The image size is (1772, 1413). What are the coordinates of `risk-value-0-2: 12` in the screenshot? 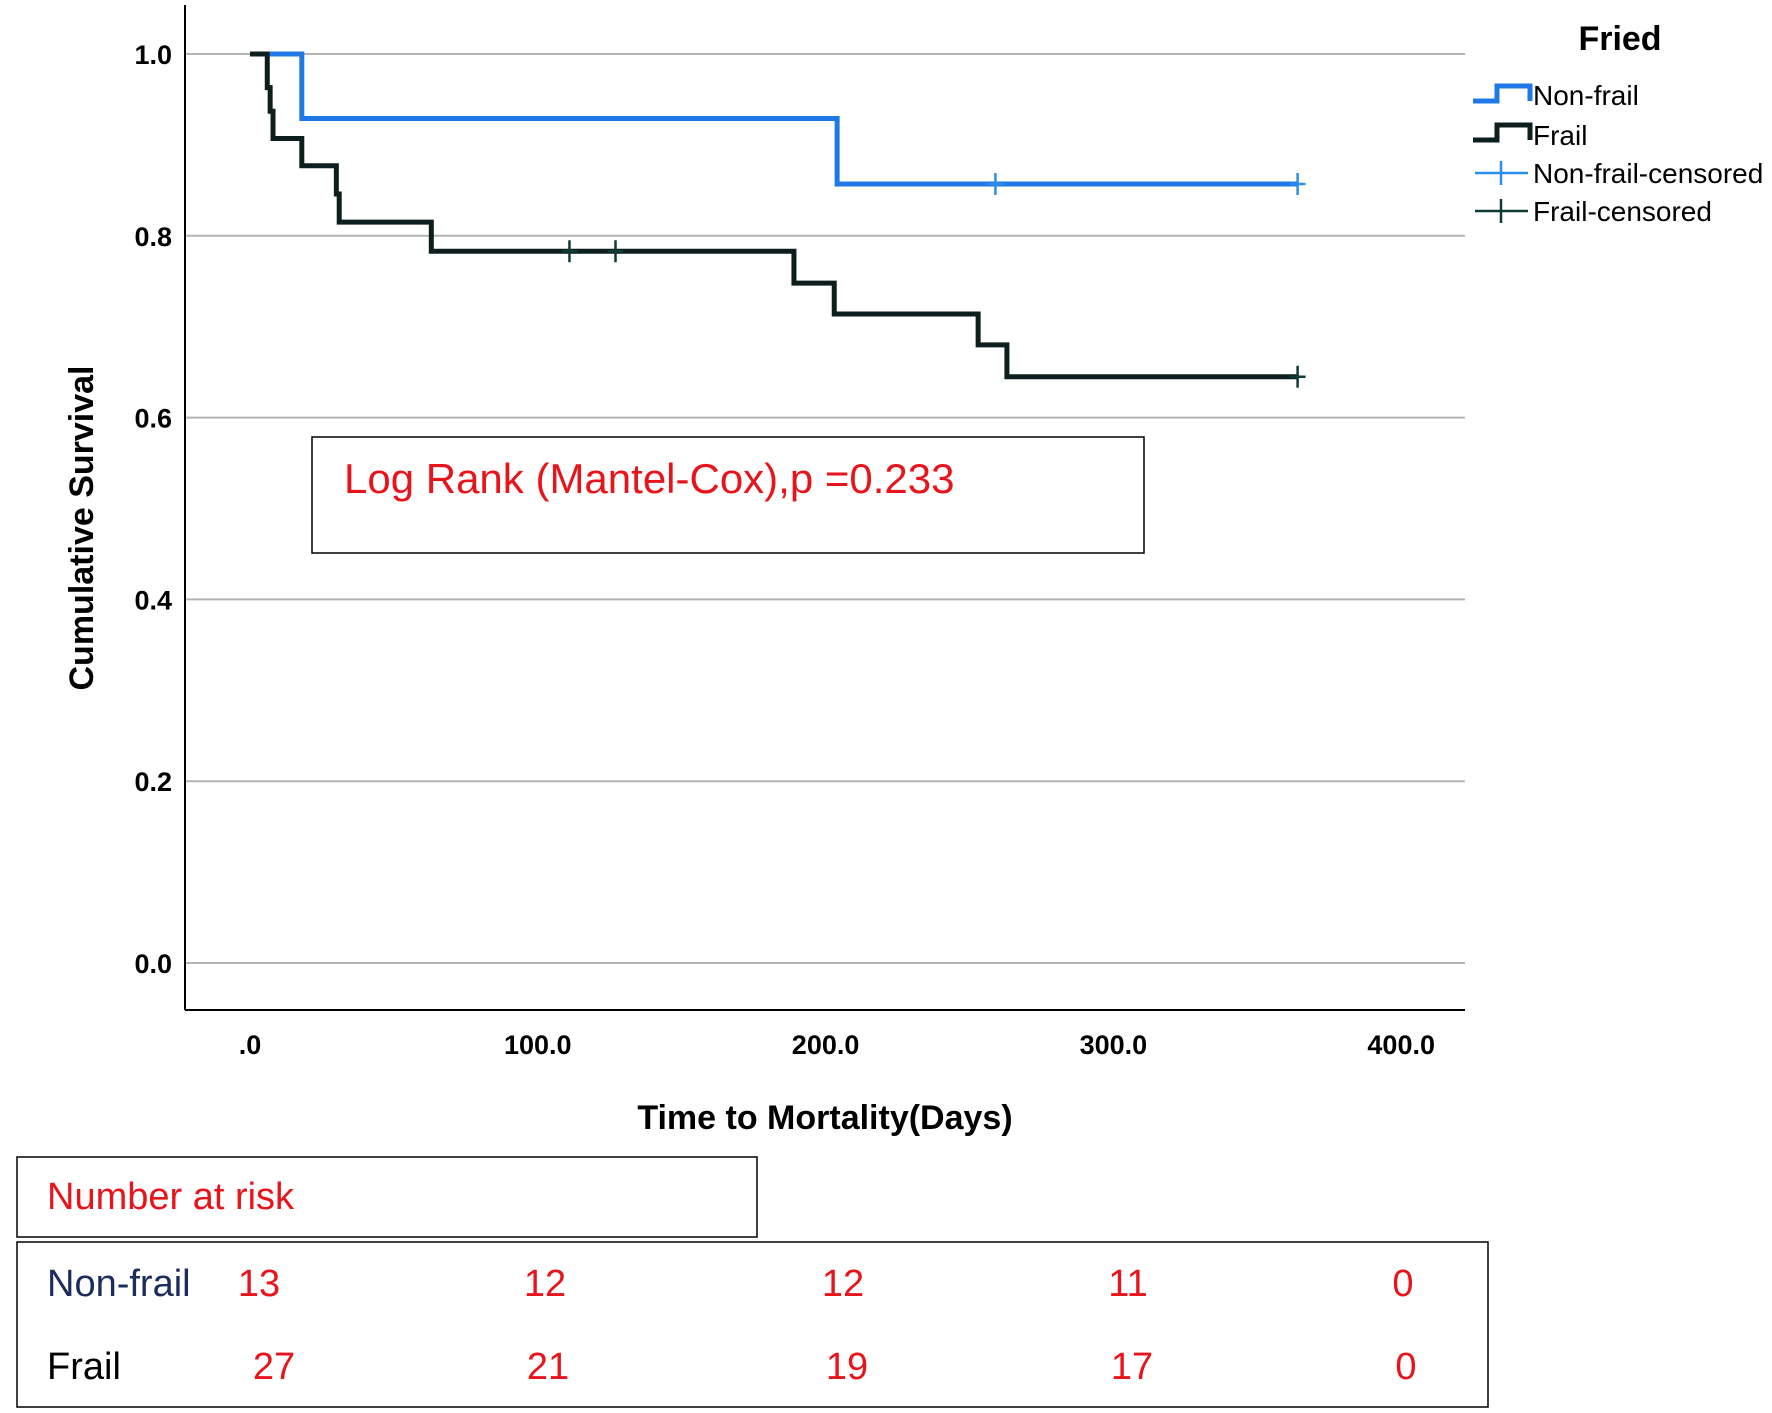 It's located at (843, 1284).